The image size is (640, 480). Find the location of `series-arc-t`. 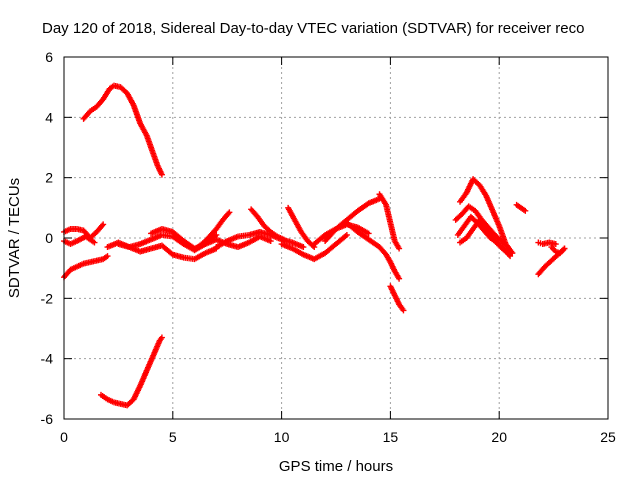

series-arc-t is located at coordinates (483, 235).